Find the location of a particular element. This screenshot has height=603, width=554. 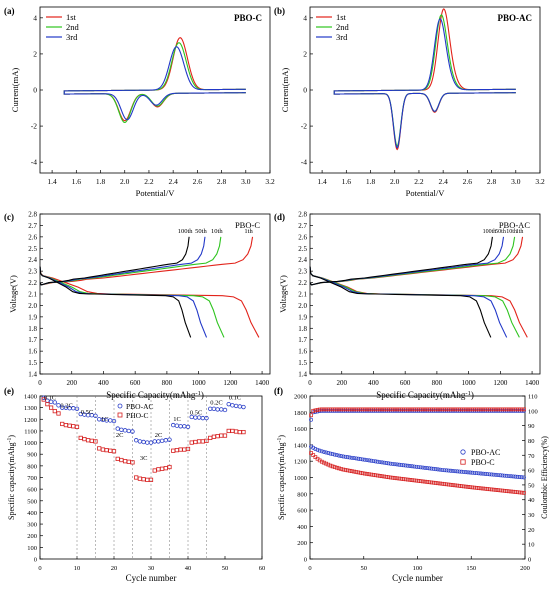

y-tick-label: 2.0 is located at coordinates (32, 306).